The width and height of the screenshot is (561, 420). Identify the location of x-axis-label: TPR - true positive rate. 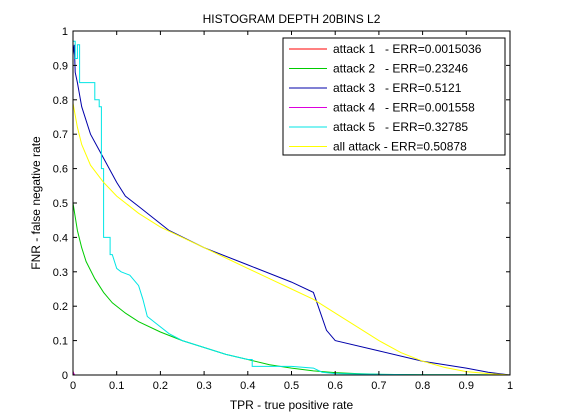
(292, 405).